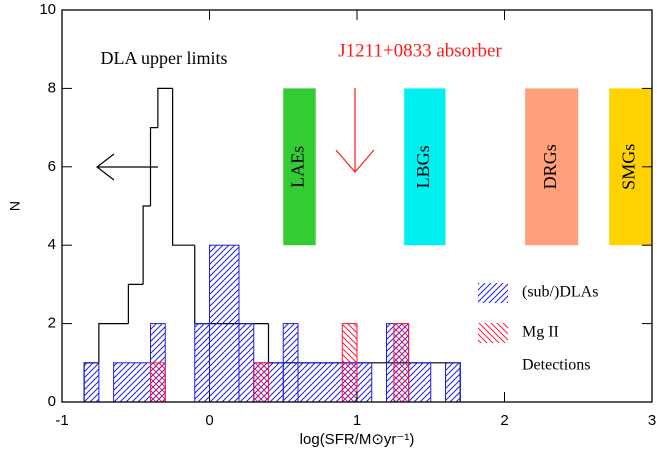  Describe the element at coordinates (355, 130) in the screenshot. I see `absorber-arrow` at that location.